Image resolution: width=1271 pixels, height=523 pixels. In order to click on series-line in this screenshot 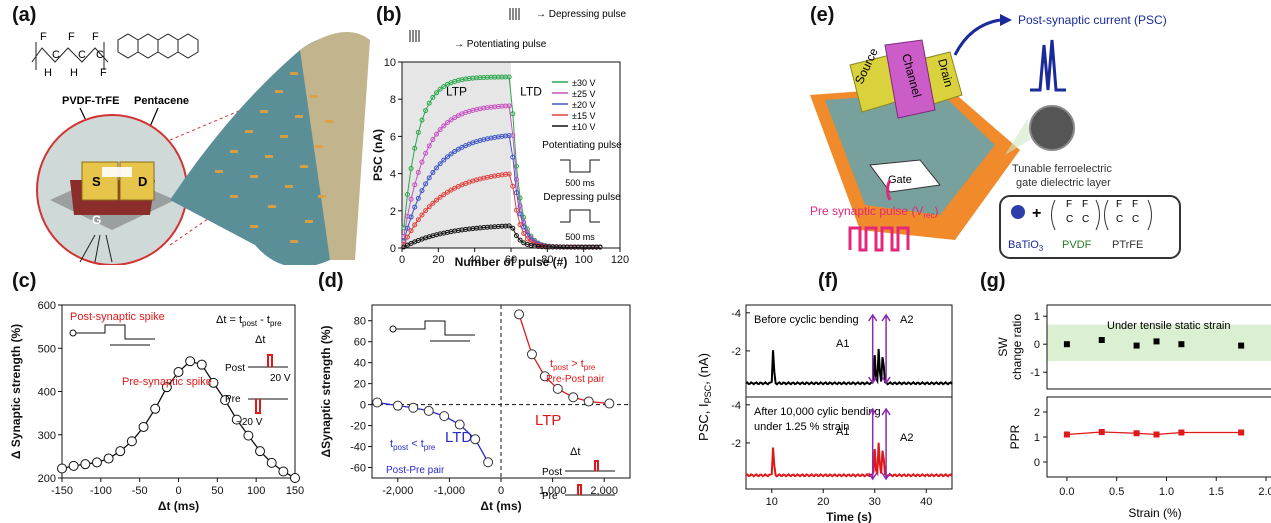, I will do `click(502, 236)`.